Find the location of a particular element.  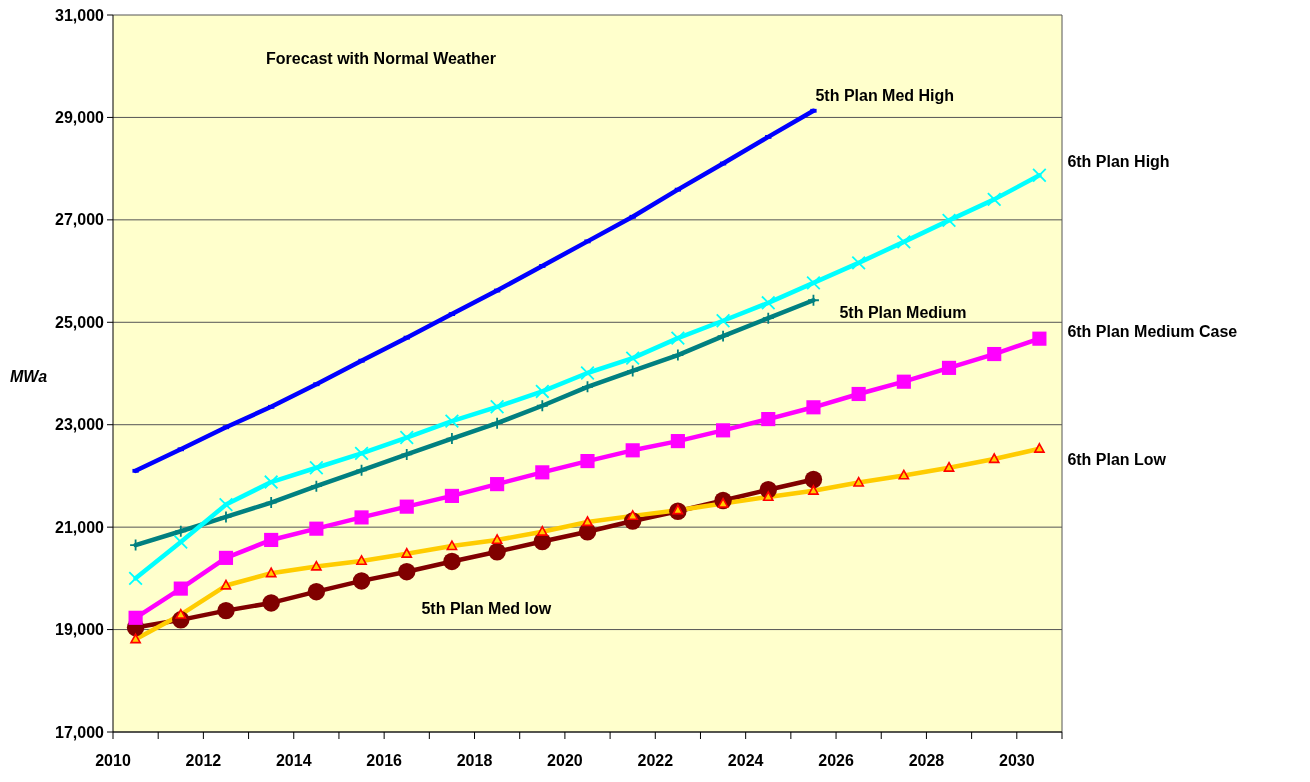

series-label: 5th Plan Medium is located at coordinates (903, 313).